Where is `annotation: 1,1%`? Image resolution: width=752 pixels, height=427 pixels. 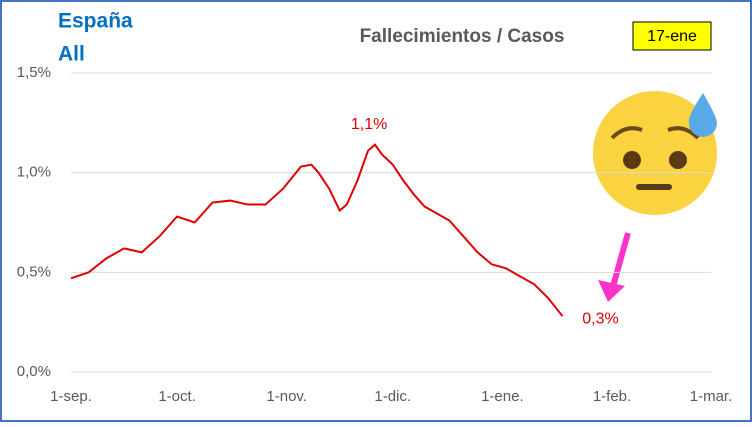 annotation: 1,1% is located at coordinates (369, 124).